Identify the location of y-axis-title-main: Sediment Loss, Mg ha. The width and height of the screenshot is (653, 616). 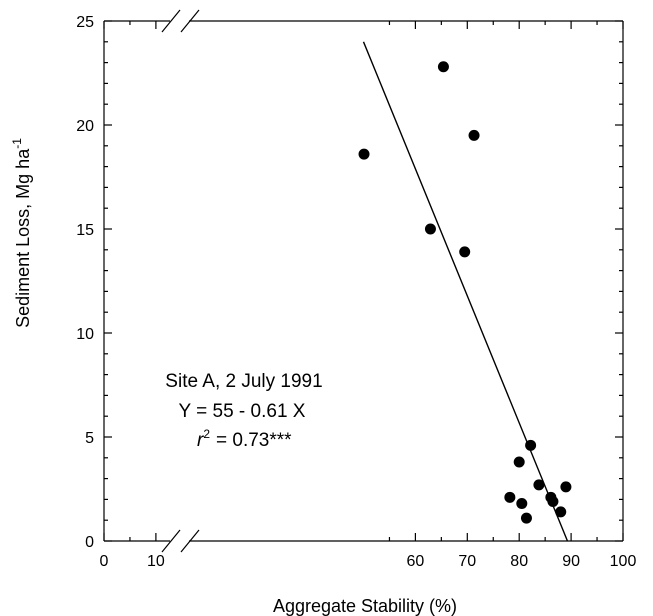
(23, 238).